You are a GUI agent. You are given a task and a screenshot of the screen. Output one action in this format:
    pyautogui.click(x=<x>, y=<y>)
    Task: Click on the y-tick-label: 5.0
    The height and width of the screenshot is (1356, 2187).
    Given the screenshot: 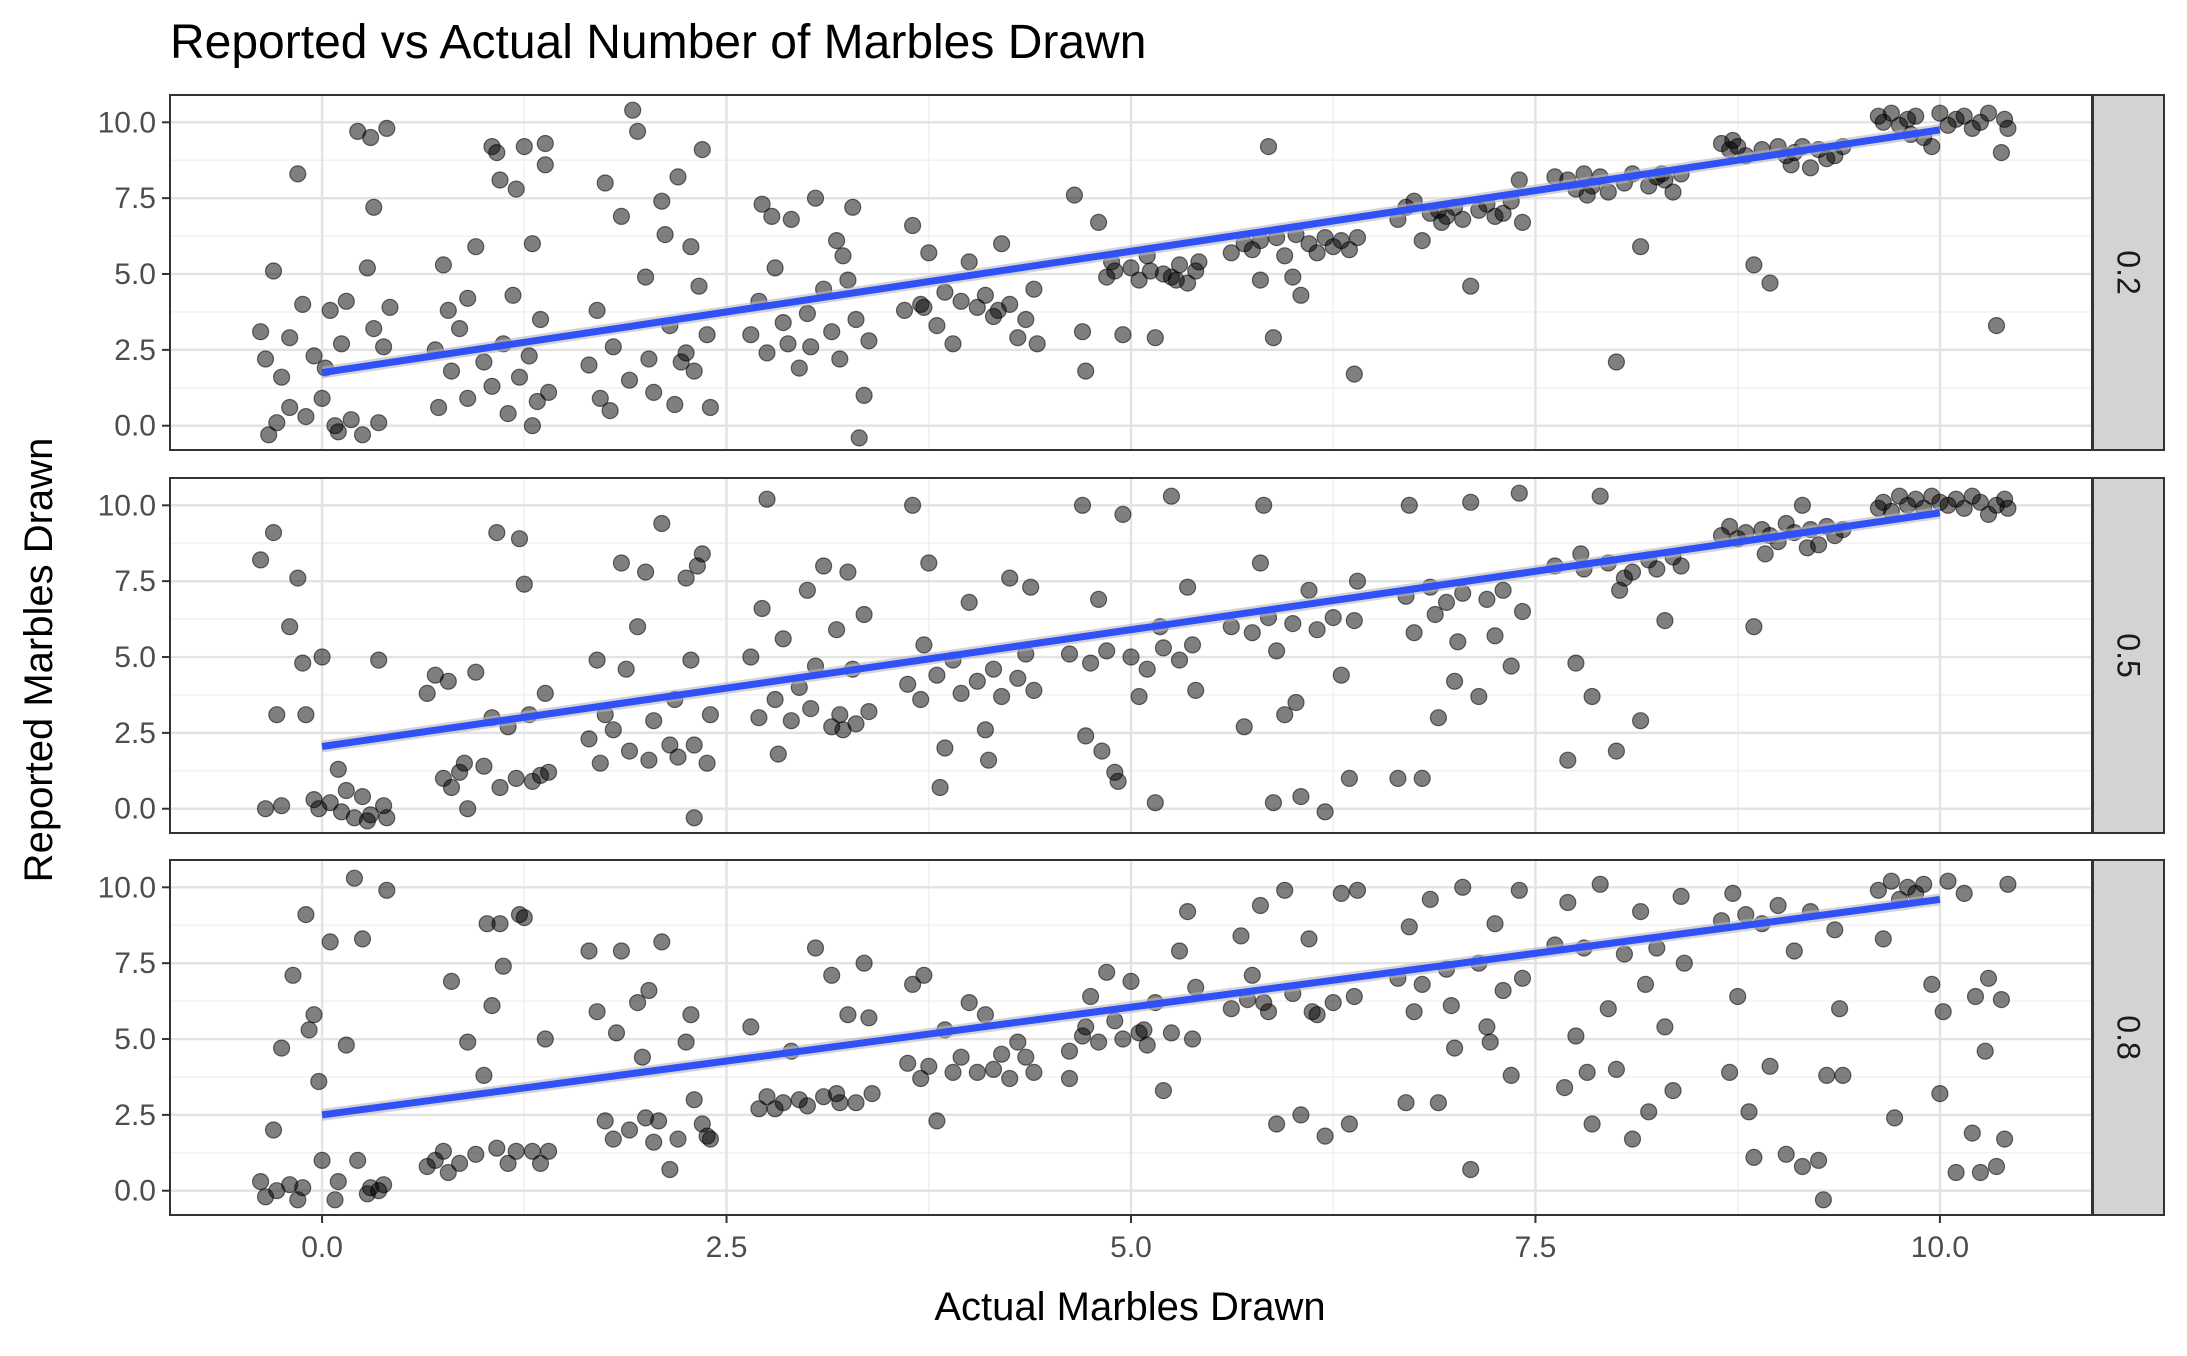 What is the action you would take?
    pyautogui.click(x=135, y=274)
    